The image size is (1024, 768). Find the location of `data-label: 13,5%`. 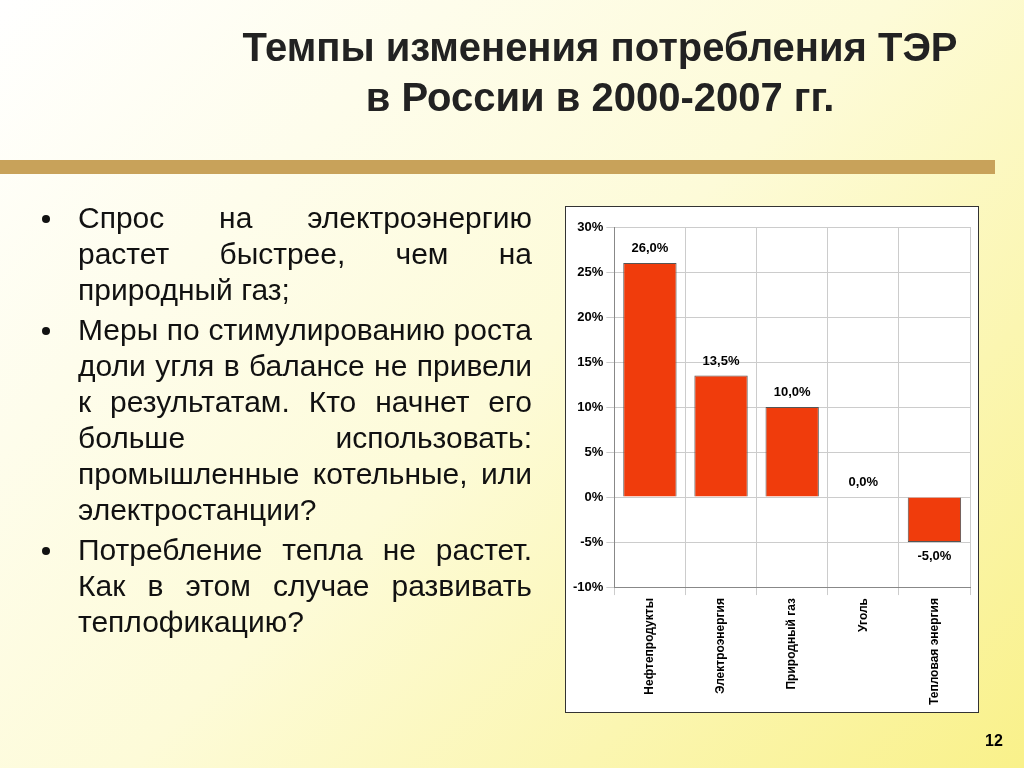

data-label: 13,5% is located at coordinates (721, 360).